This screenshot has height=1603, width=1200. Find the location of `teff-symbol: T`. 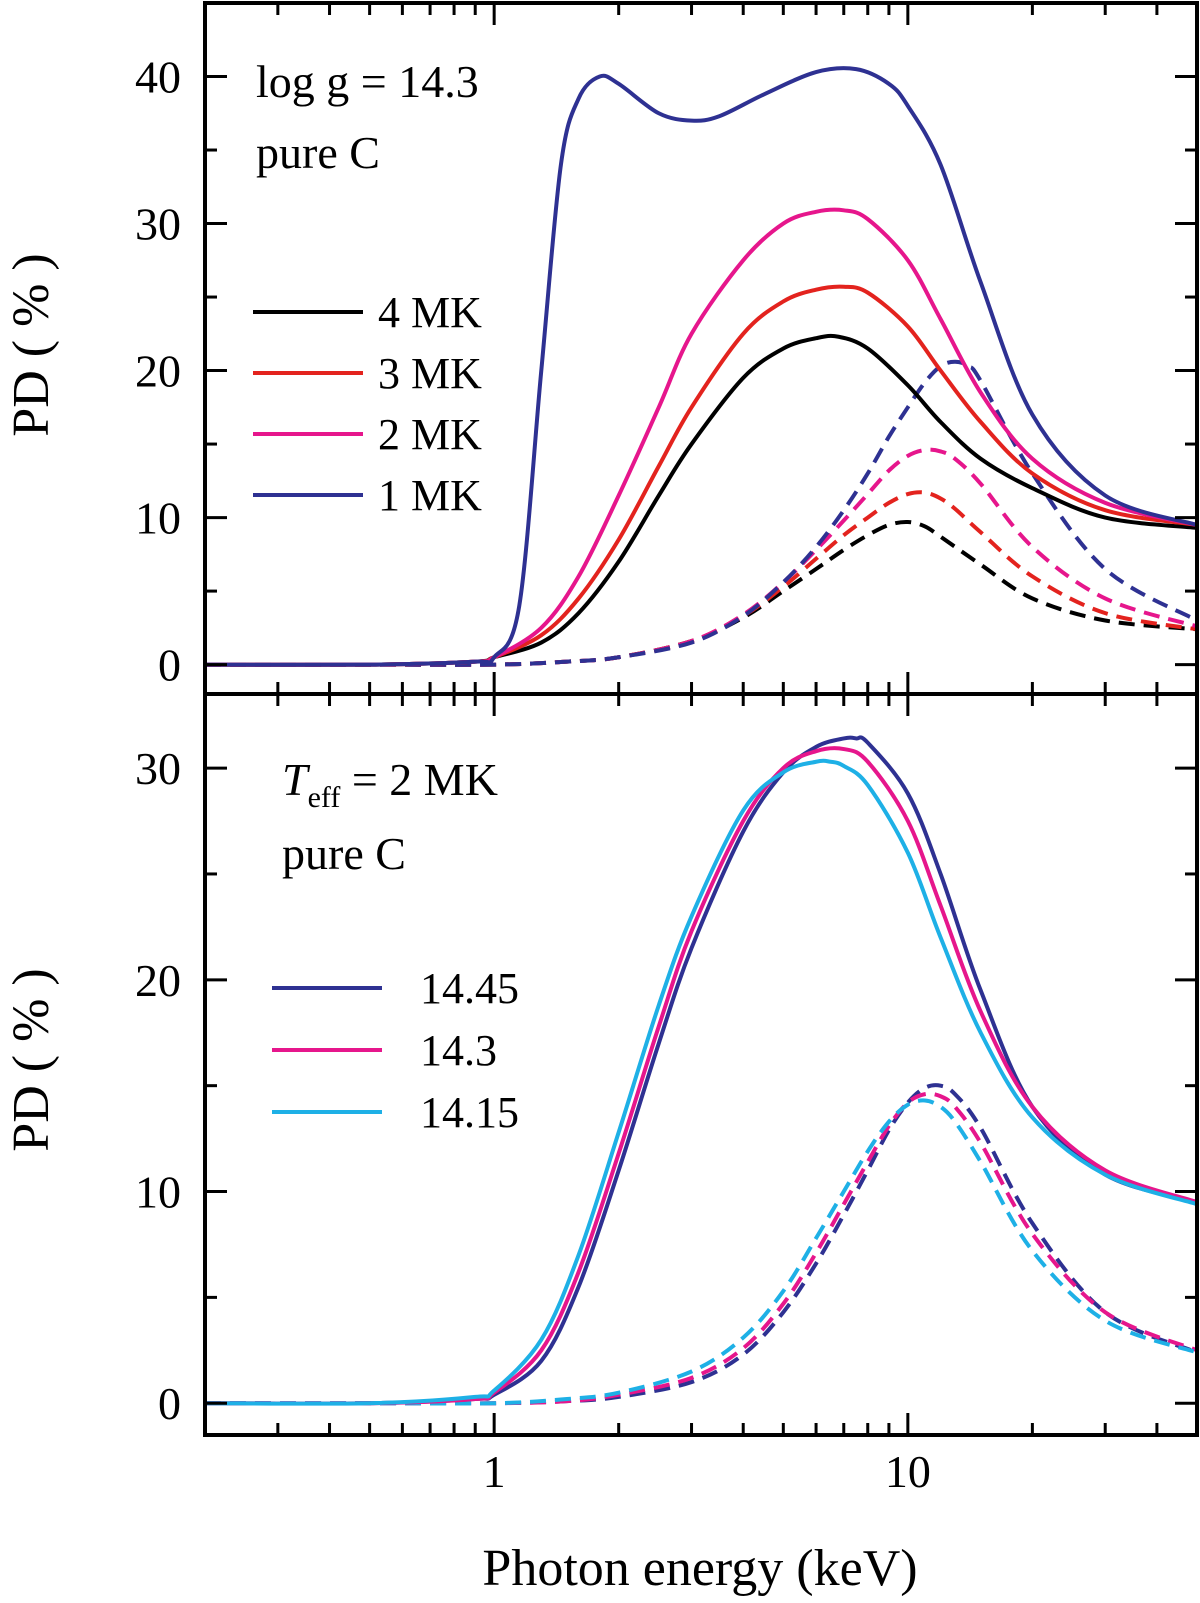

teff-symbol: T is located at coordinates (296, 779).